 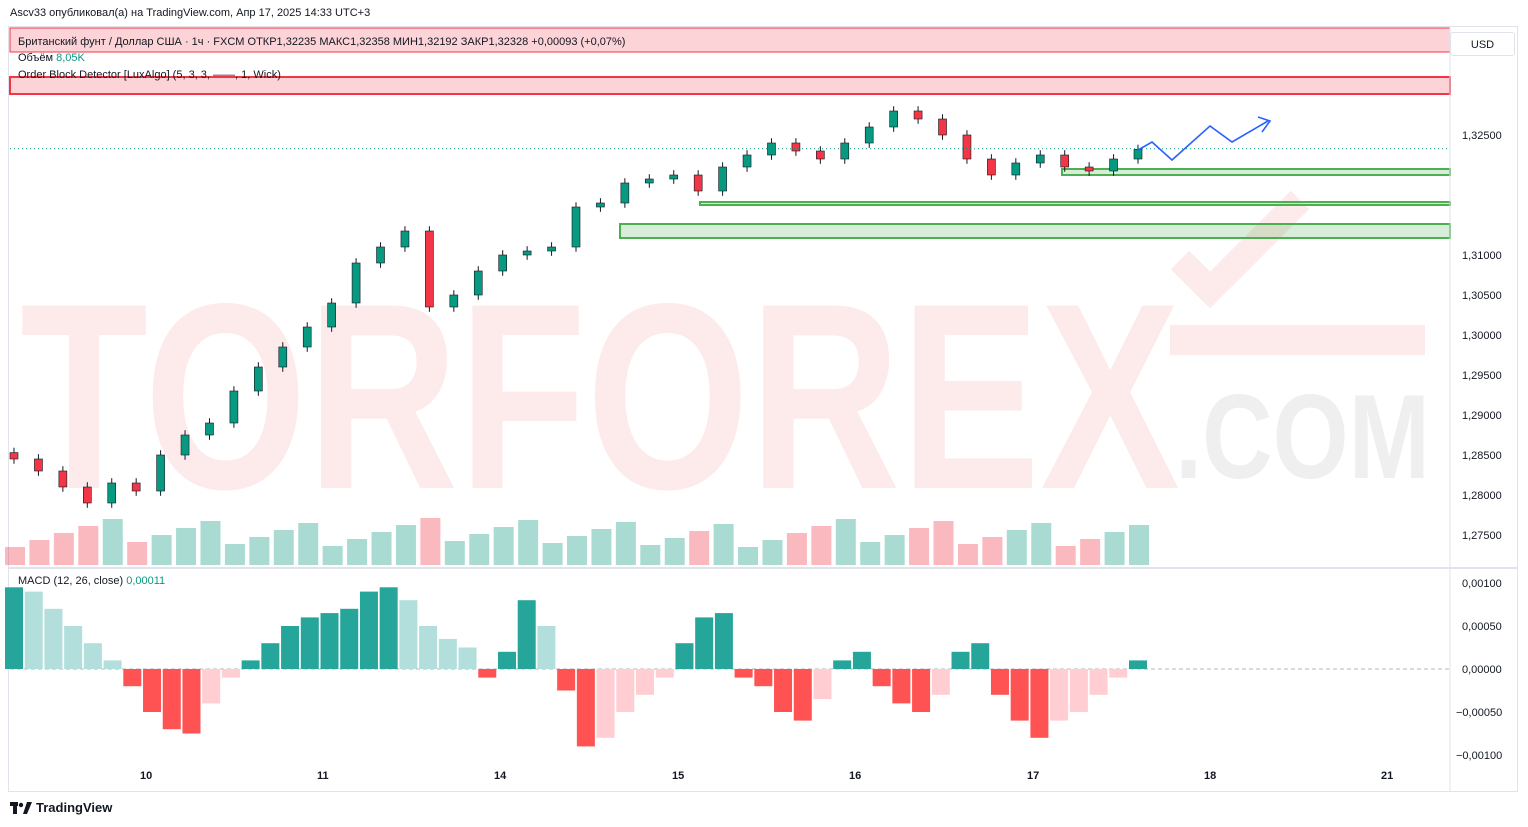 I want to click on macd-label: MACD (12, 26, close), so click(x=71, y=581).